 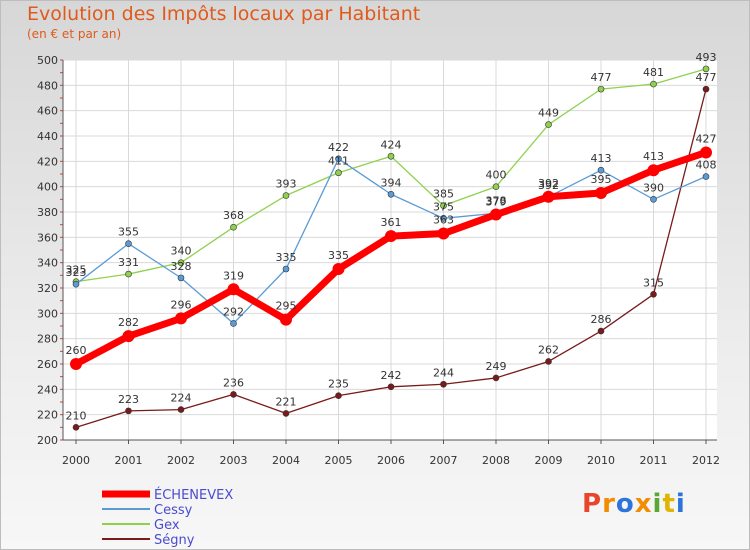 What do you see at coordinates (129, 460) in the screenshot?
I see `x-tick-label: 2001` at bounding box center [129, 460].